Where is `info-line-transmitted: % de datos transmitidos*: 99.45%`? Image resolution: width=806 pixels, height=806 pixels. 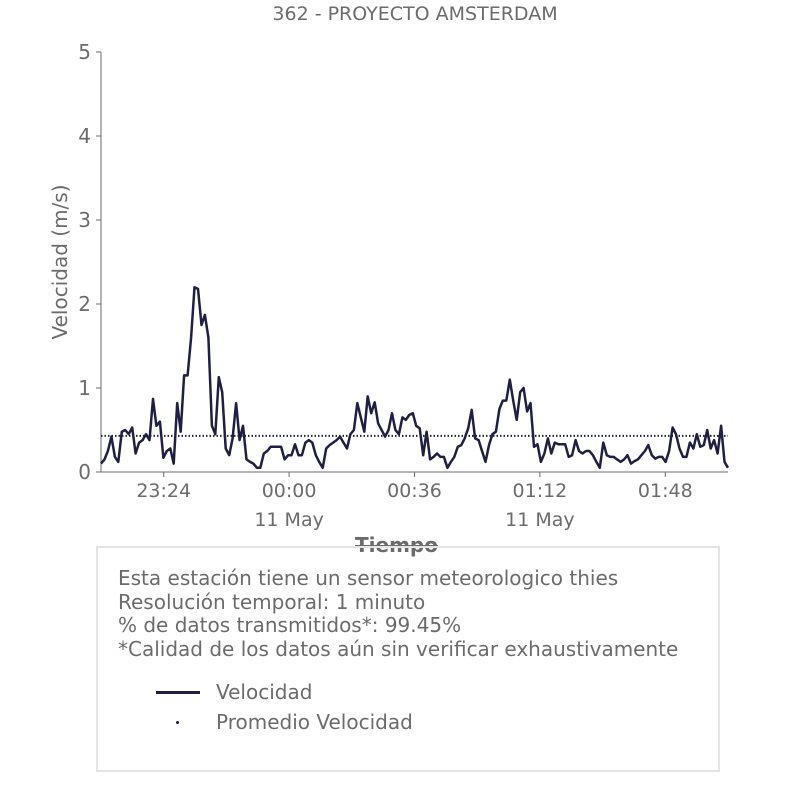 info-line-transmitted: % de datos transmitidos*: 99.45% is located at coordinates (290, 625).